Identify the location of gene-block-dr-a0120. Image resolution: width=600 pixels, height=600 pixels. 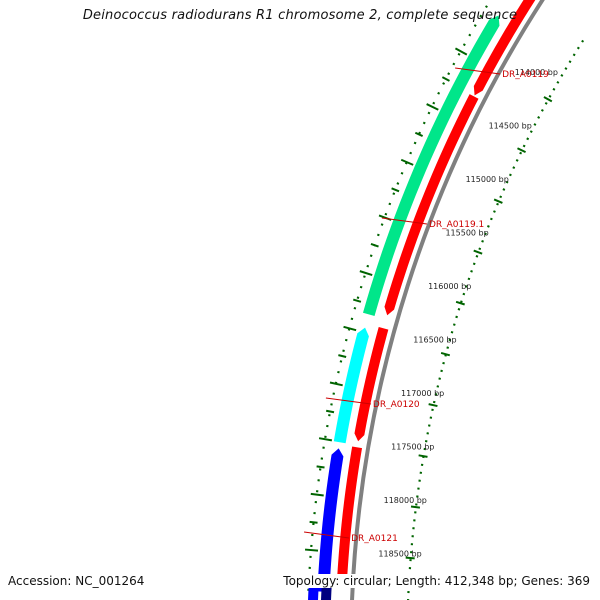
(351, 385).